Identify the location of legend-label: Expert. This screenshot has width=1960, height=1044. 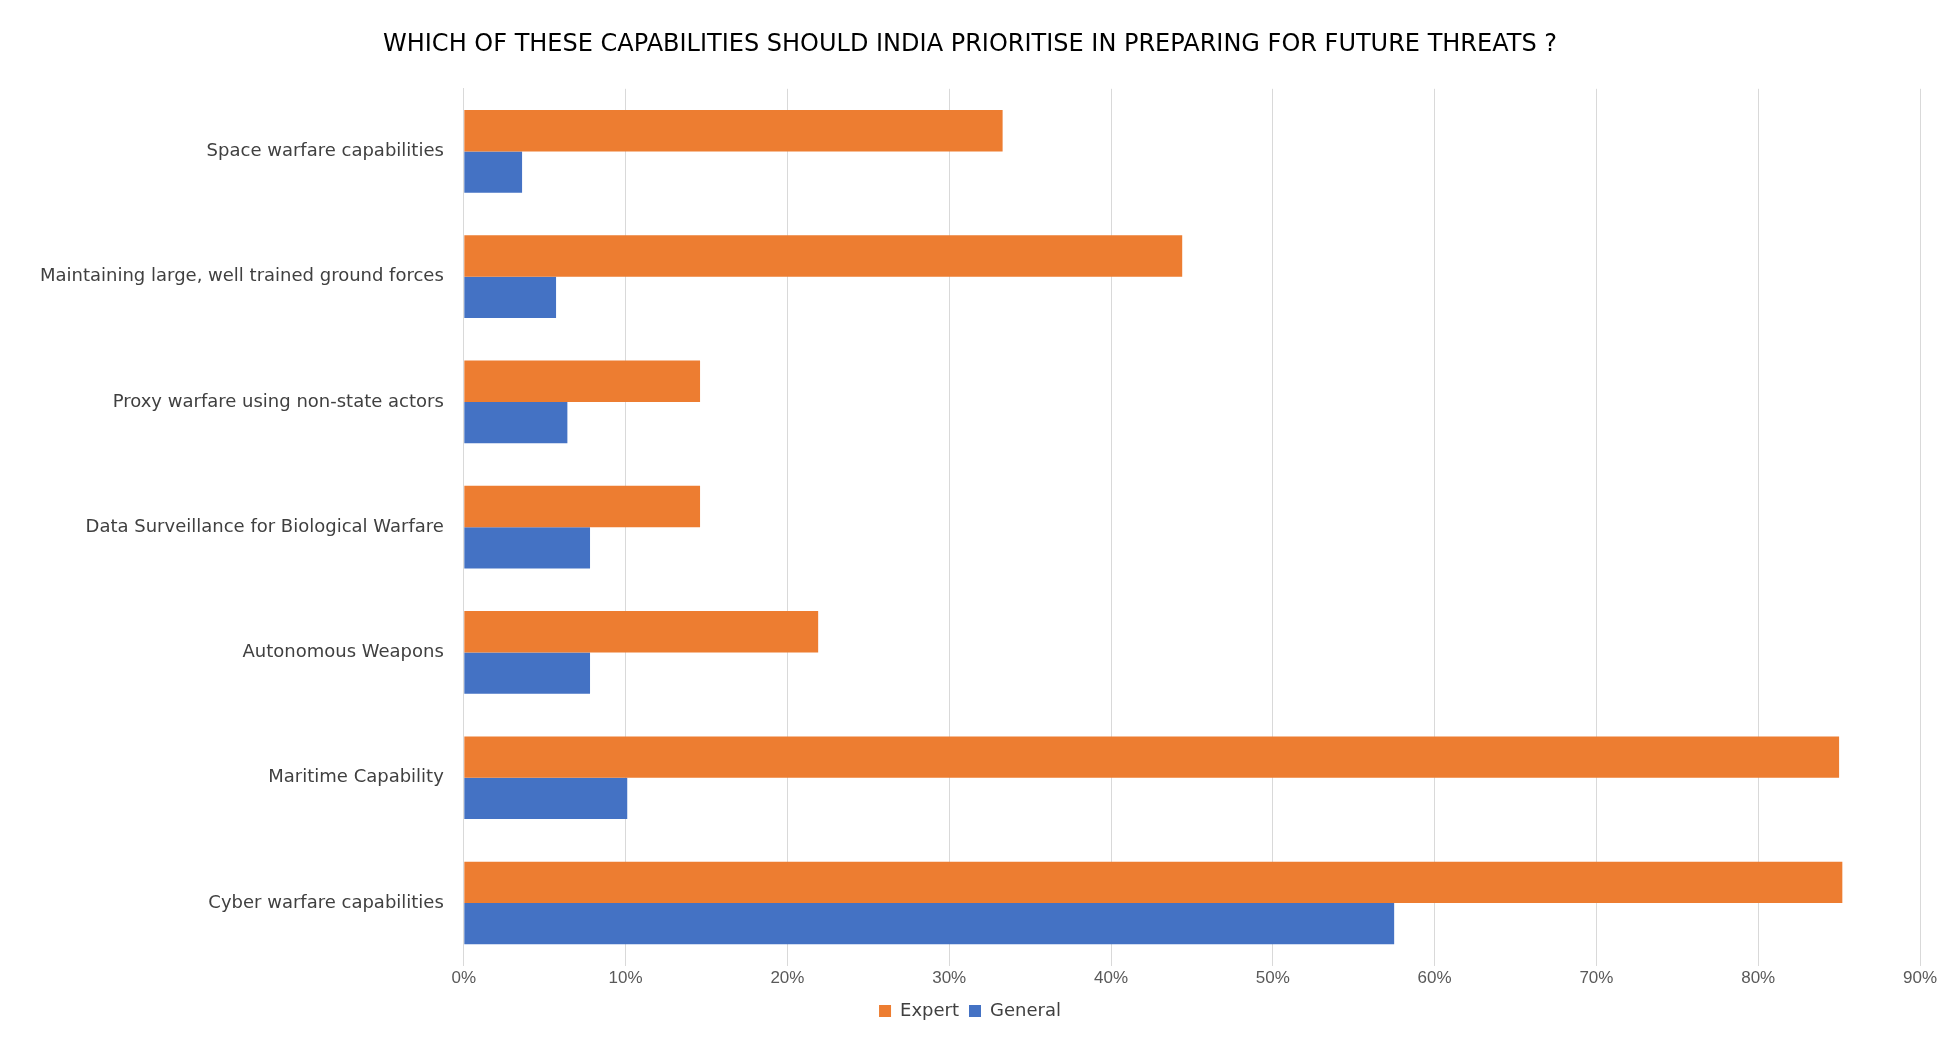
(930, 1009).